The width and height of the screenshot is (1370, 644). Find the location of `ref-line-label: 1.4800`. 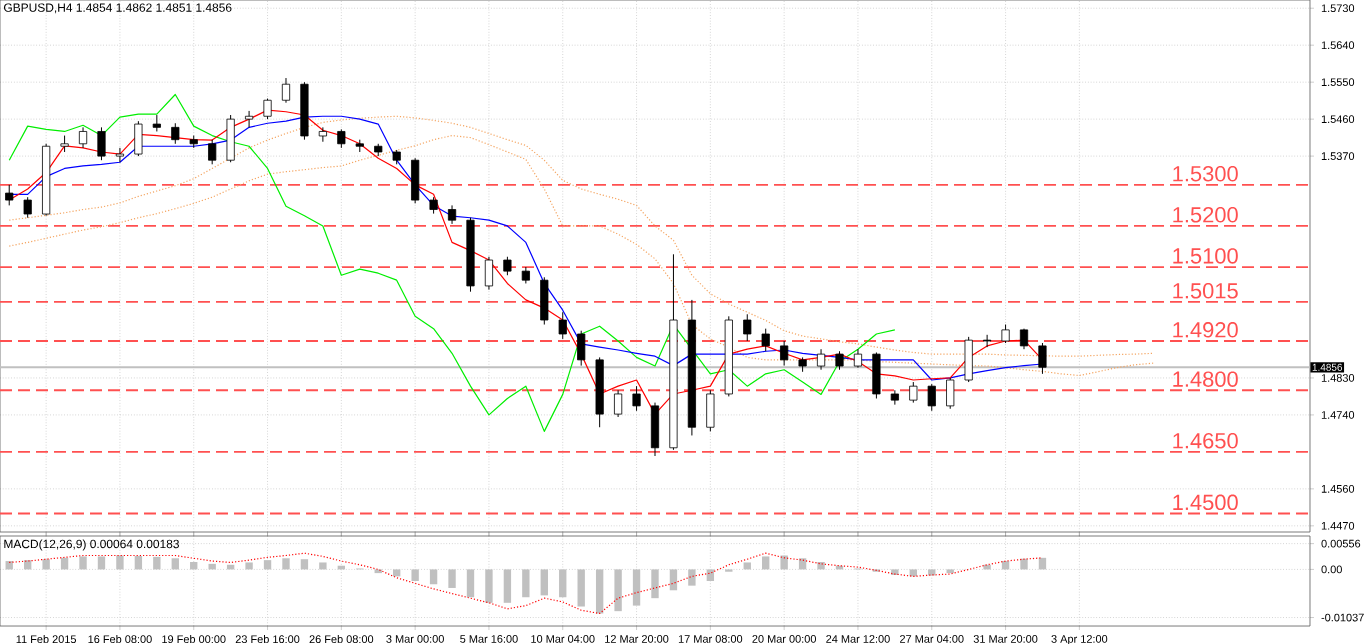

ref-line-label: 1.4800 is located at coordinates (1205, 379).